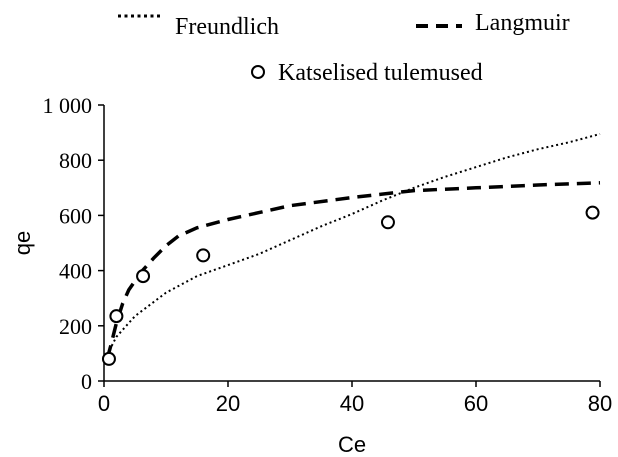  What do you see at coordinates (344, 48) in the screenshot?
I see `legend: Freundlich Langmuir Katselised tulemused` at bounding box center [344, 48].